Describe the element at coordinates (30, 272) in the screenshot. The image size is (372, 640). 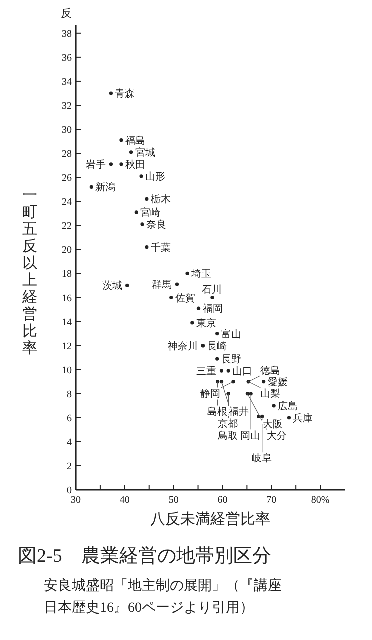
I see `text: 一町五反以上経営比率` at that location.